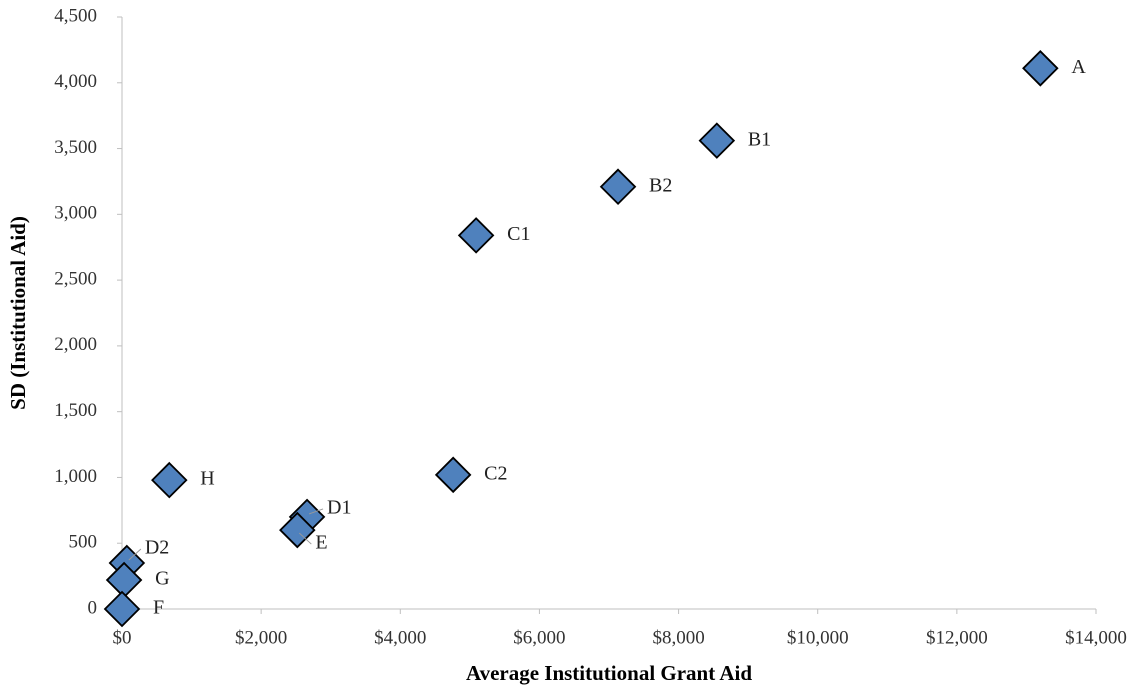 The height and width of the screenshot is (691, 1135). I want to click on point-label: H, so click(207, 479).